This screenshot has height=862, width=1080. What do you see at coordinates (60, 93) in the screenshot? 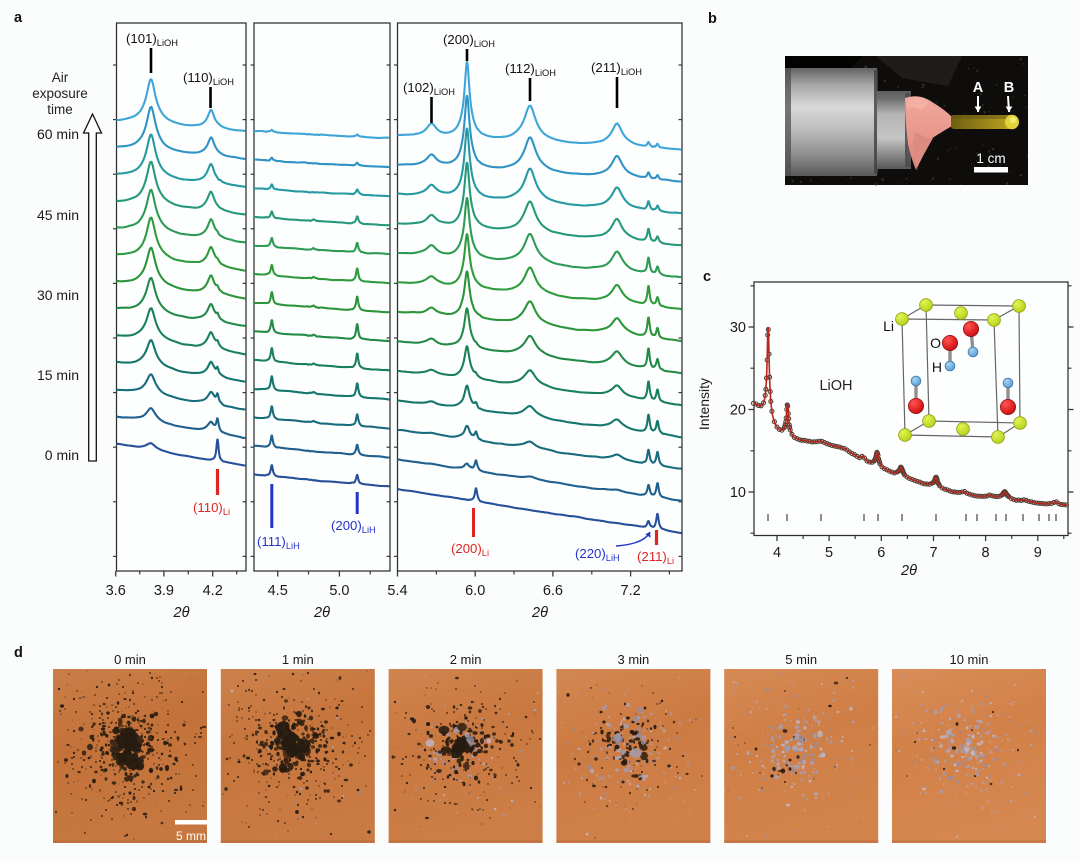
I see `svg-text: exposure` at bounding box center [60, 93].